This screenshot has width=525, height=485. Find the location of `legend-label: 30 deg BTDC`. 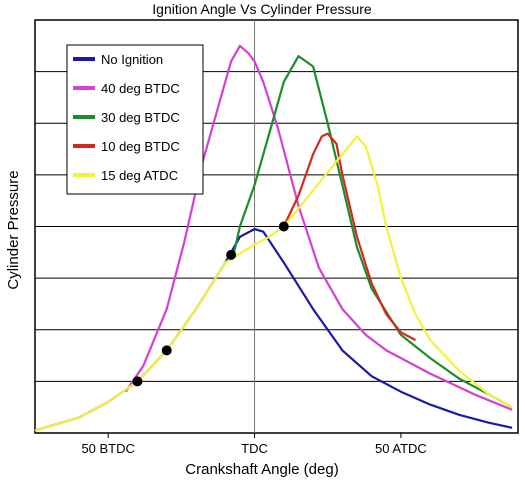

legend-label: 30 deg BTDC is located at coordinates (140, 117).